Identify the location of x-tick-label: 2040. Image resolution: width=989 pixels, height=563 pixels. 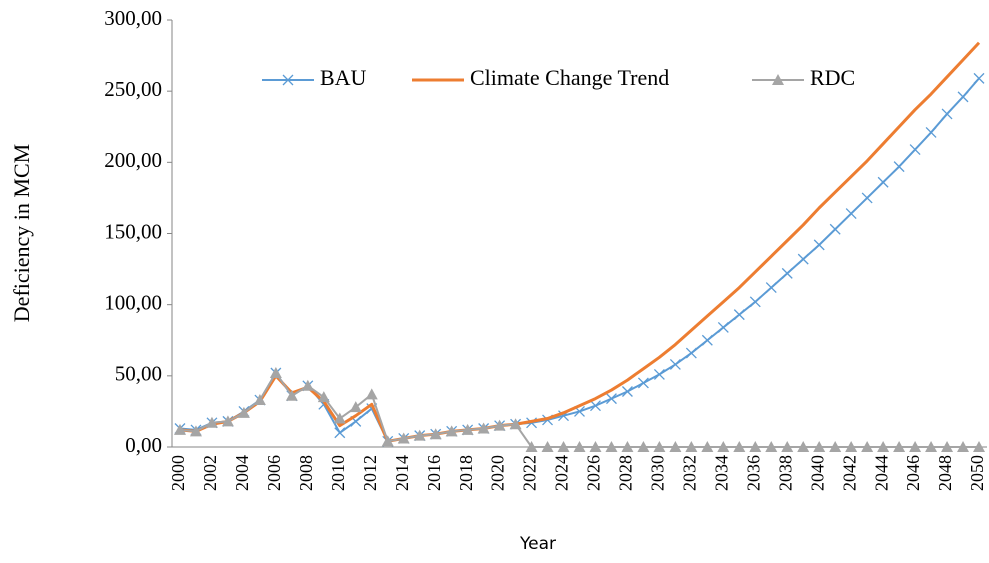
(817, 473).